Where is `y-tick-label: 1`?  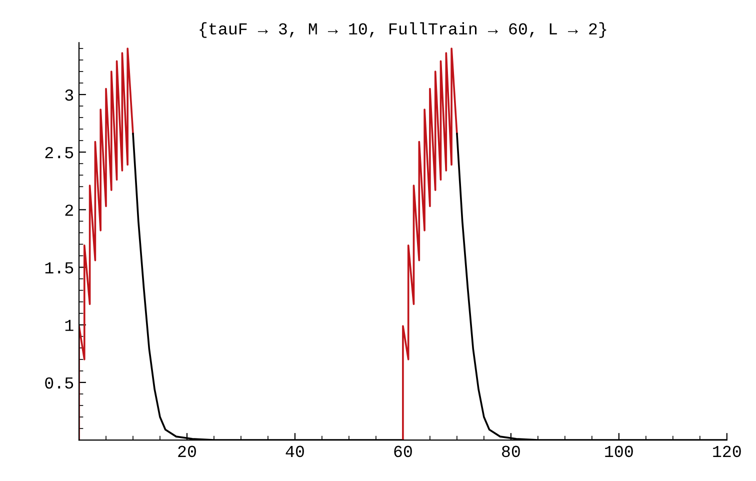 y-tick-label: 1 is located at coordinates (69, 325).